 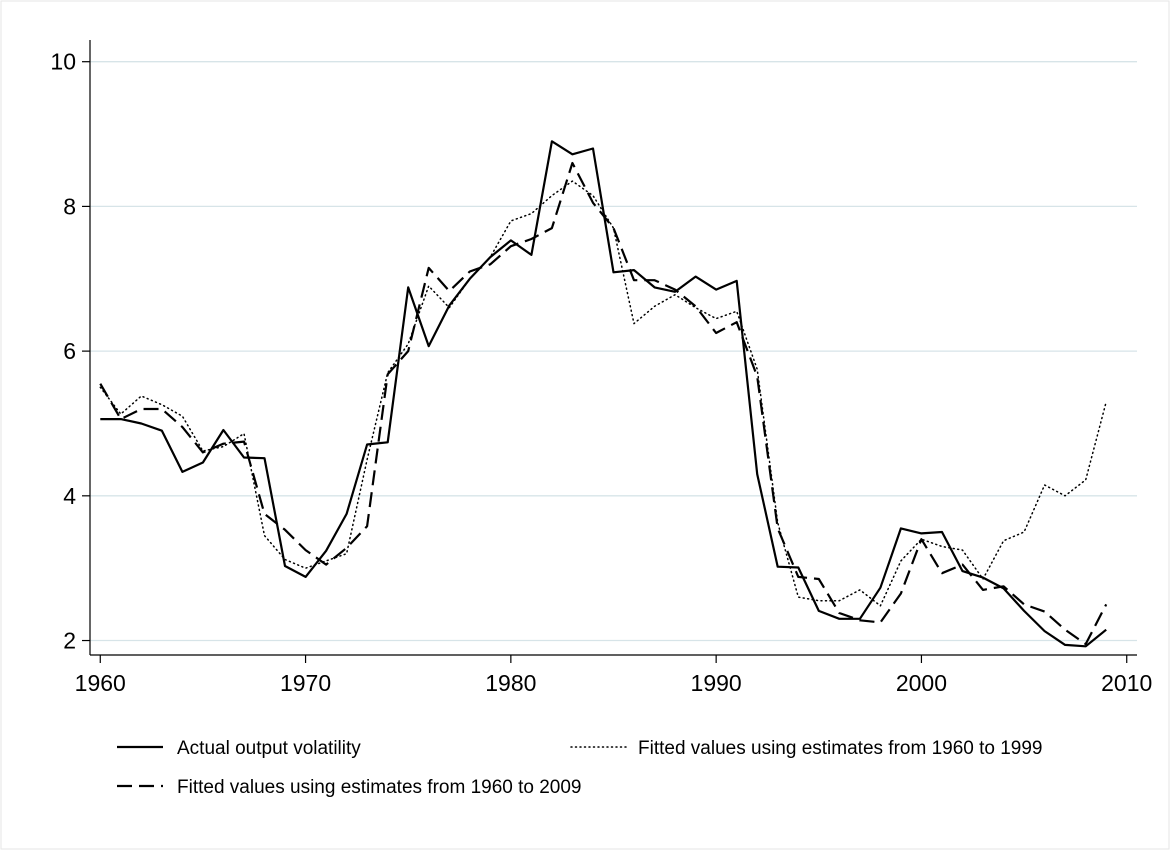 What do you see at coordinates (269, 748) in the screenshot?
I see `legend-label-actual: Actual output volatility` at bounding box center [269, 748].